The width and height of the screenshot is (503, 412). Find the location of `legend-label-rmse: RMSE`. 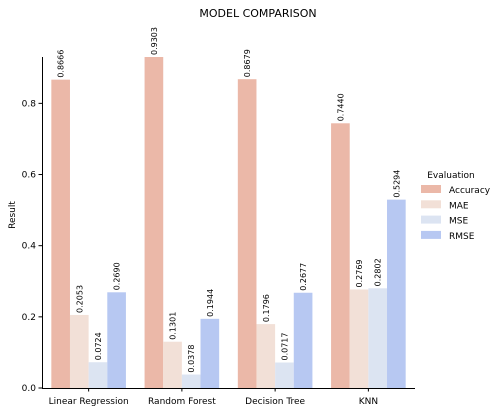

legend-label-rmse: RMSE is located at coordinates (462, 237).